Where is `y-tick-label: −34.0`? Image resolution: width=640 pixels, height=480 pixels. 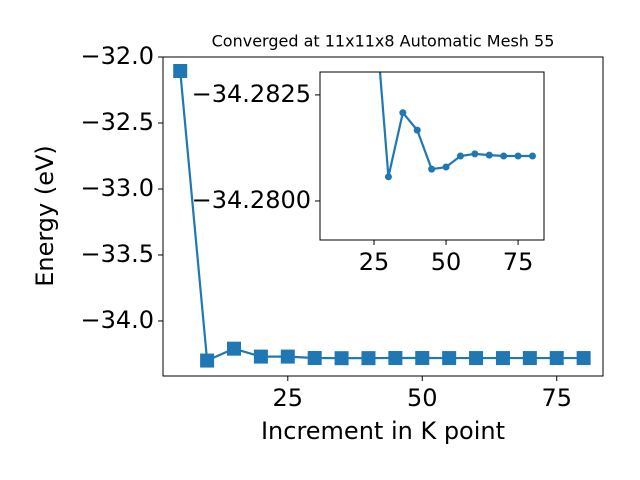 y-tick-label: −34.0 is located at coordinates (117, 320).